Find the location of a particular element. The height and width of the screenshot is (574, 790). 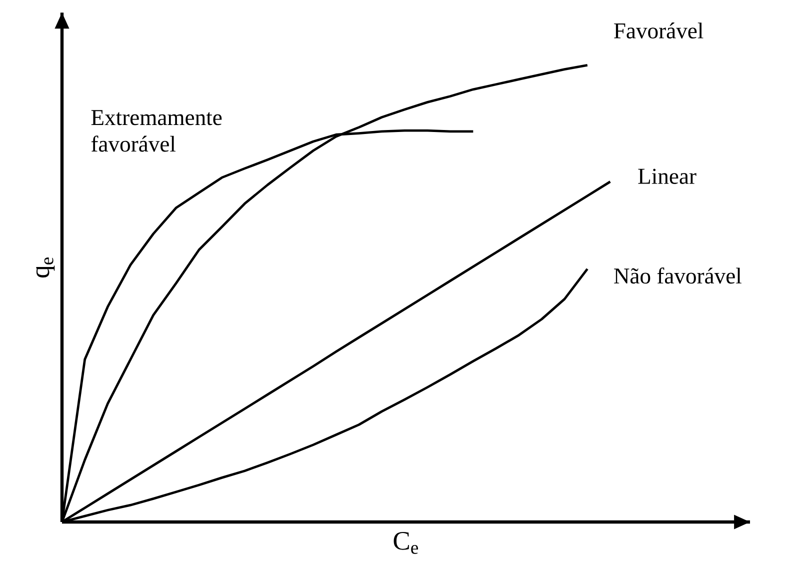

series-label: Extremamente favorável is located at coordinates (156, 131).